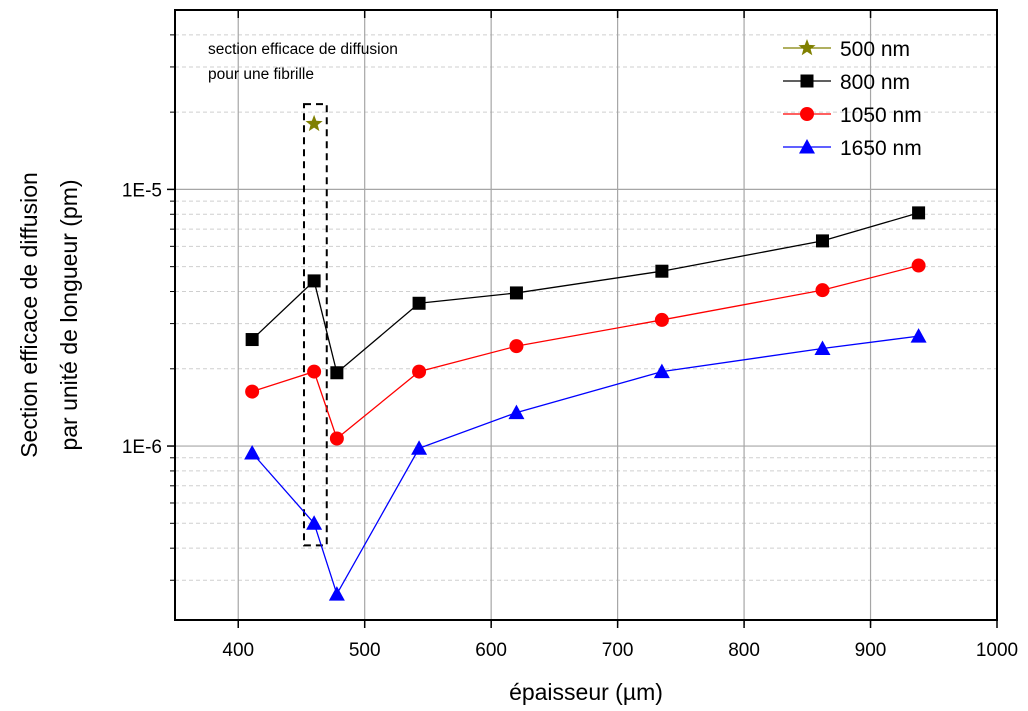  Describe the element at coordinates (871, 650) in the screenshot. I see `x-tick-label: 900` at that location.